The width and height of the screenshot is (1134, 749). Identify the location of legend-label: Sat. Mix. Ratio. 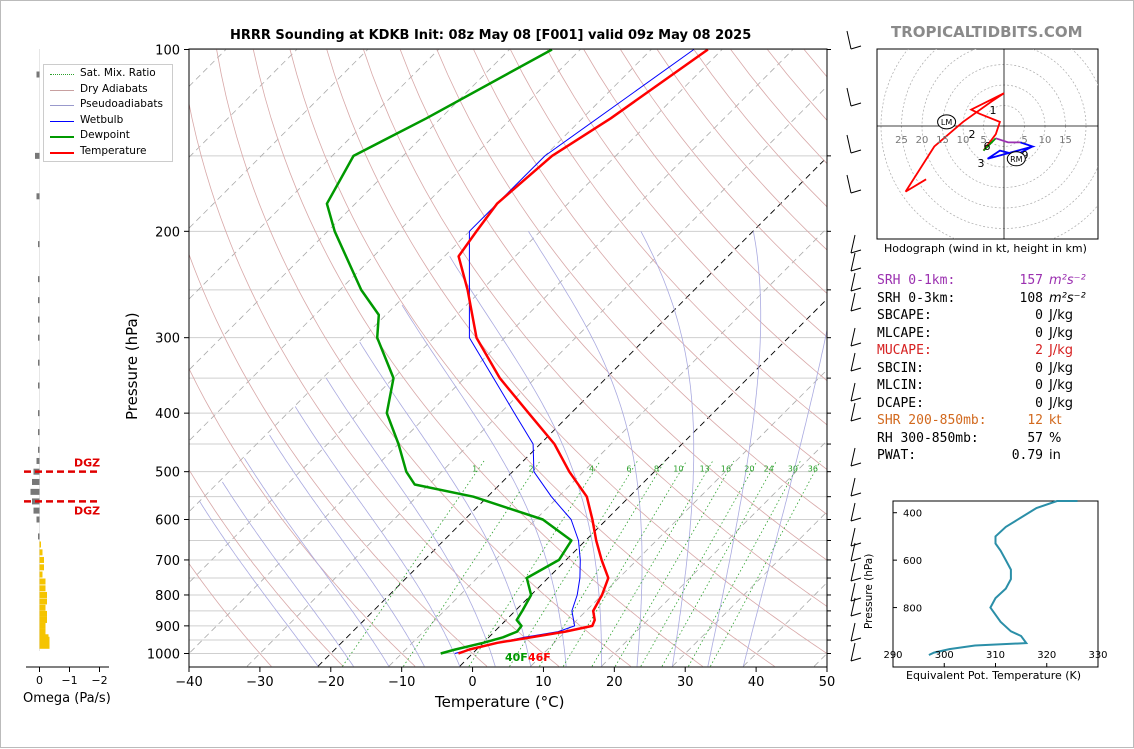
(118, 73).